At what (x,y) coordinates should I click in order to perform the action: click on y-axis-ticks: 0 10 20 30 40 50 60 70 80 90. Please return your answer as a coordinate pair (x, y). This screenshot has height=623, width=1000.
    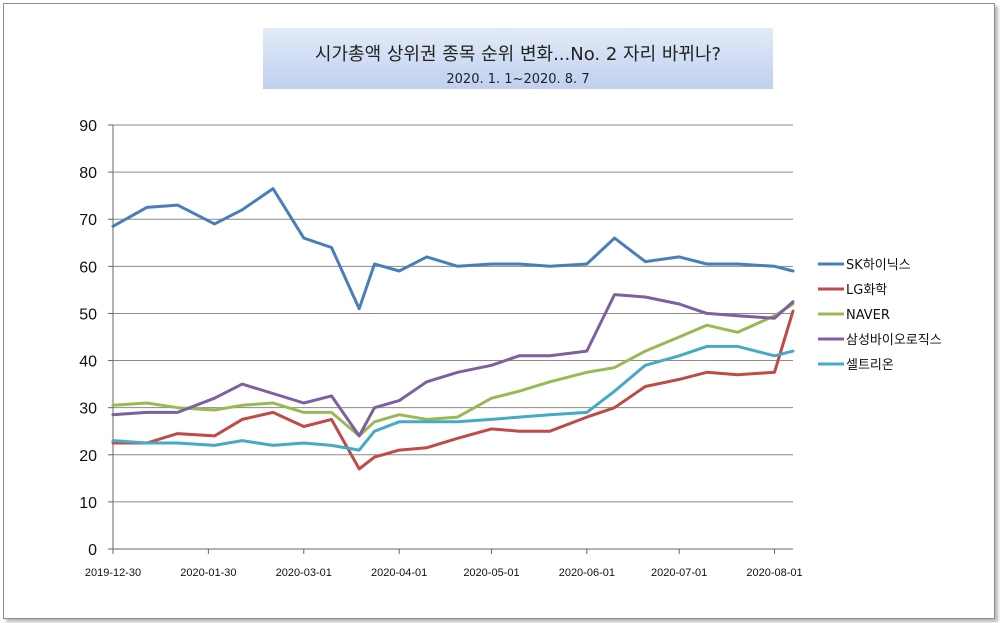
    Looking at the image, I should click on (88, 338).